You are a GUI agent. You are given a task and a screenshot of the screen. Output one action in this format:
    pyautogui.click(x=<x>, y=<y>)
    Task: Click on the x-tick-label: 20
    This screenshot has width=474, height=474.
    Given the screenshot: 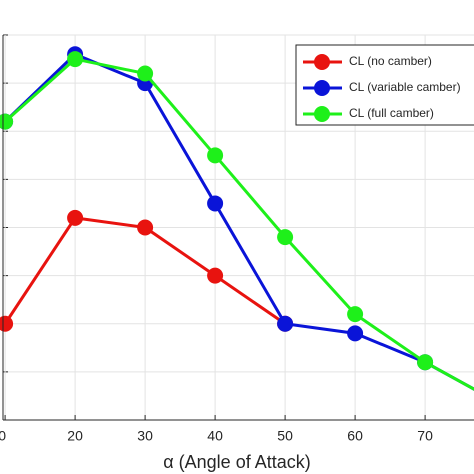 What is the action you would take?
    pyautogui.click(x=75, y=436)
    